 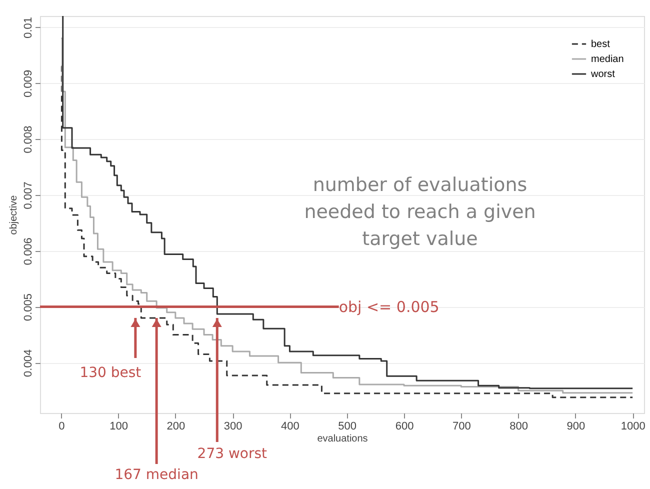 I want to click on y-tick-label: 0.009, so click(x=28, y=84).